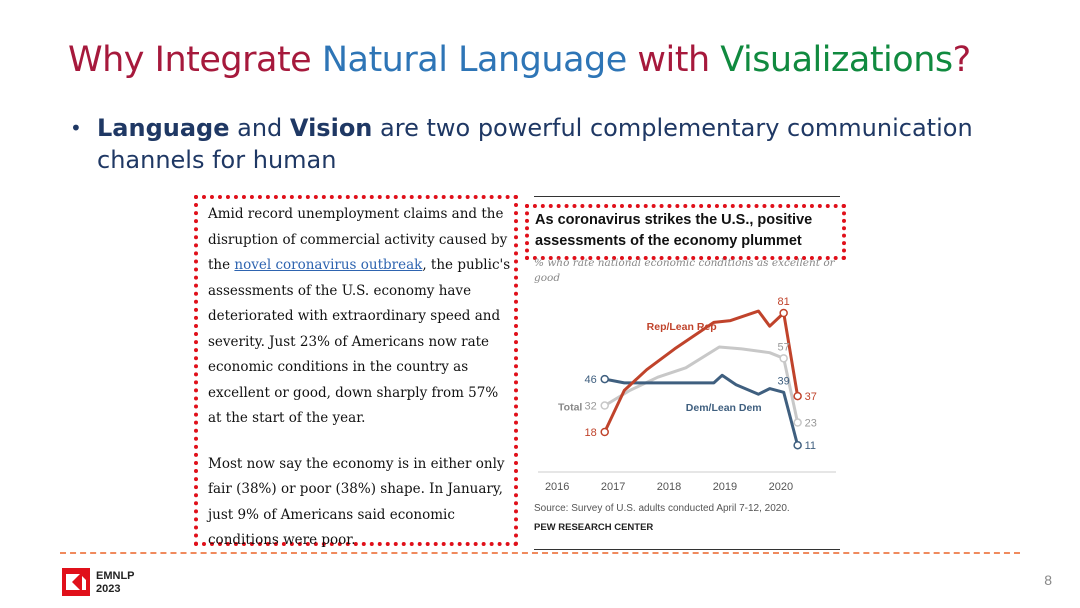  I want to click on series-name-label: Dem/Lean Dem, so click(724, 408).